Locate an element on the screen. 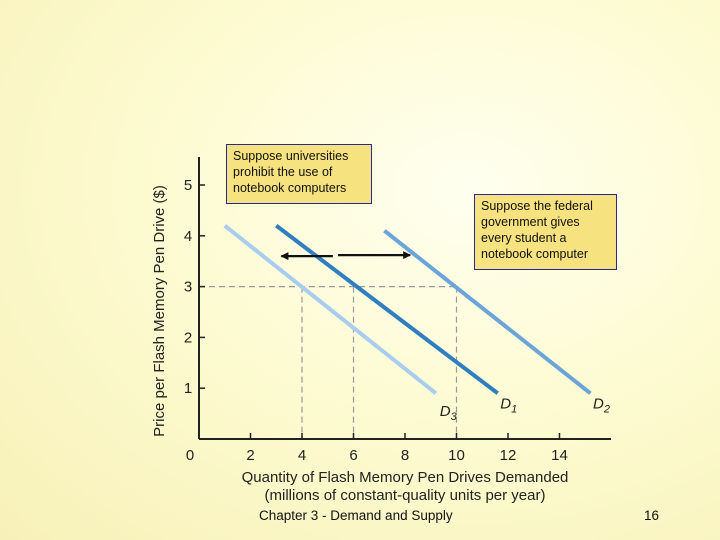 Image resolution: width=720 pixels, height=540 pixels. x-tick-label: 12 is located at coordinates (508, 455).